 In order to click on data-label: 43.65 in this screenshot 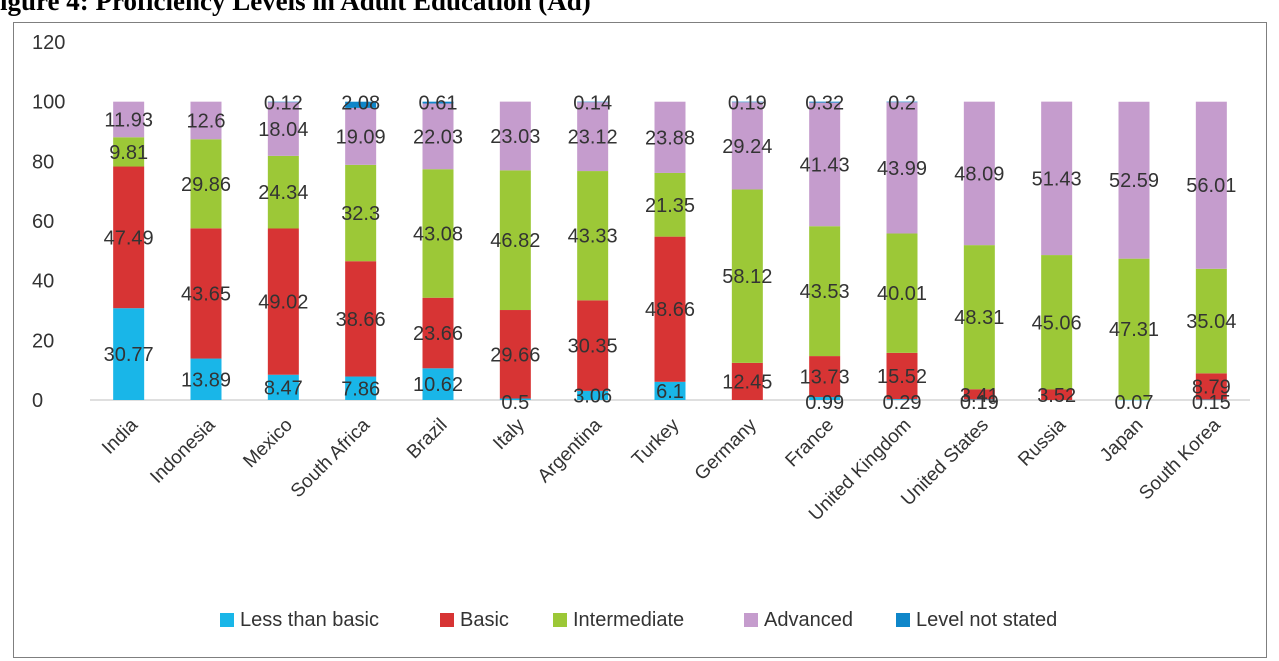, I will do `click(206, 294)`.